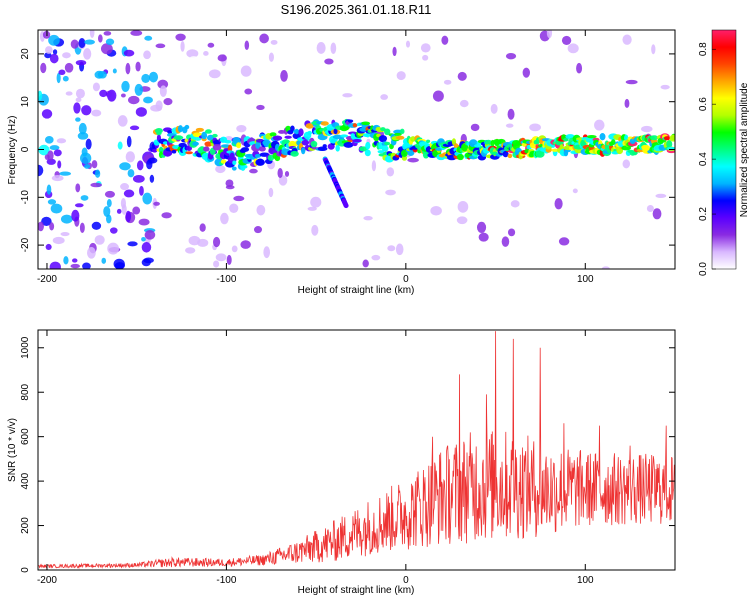 Image resolution: width=750 pixels, height=600 pixels. What do you see at coordinates (25, 149) in the screenshot?
I see `spectrogram-y-tick-label: 0` at bounding box center [25, 149].